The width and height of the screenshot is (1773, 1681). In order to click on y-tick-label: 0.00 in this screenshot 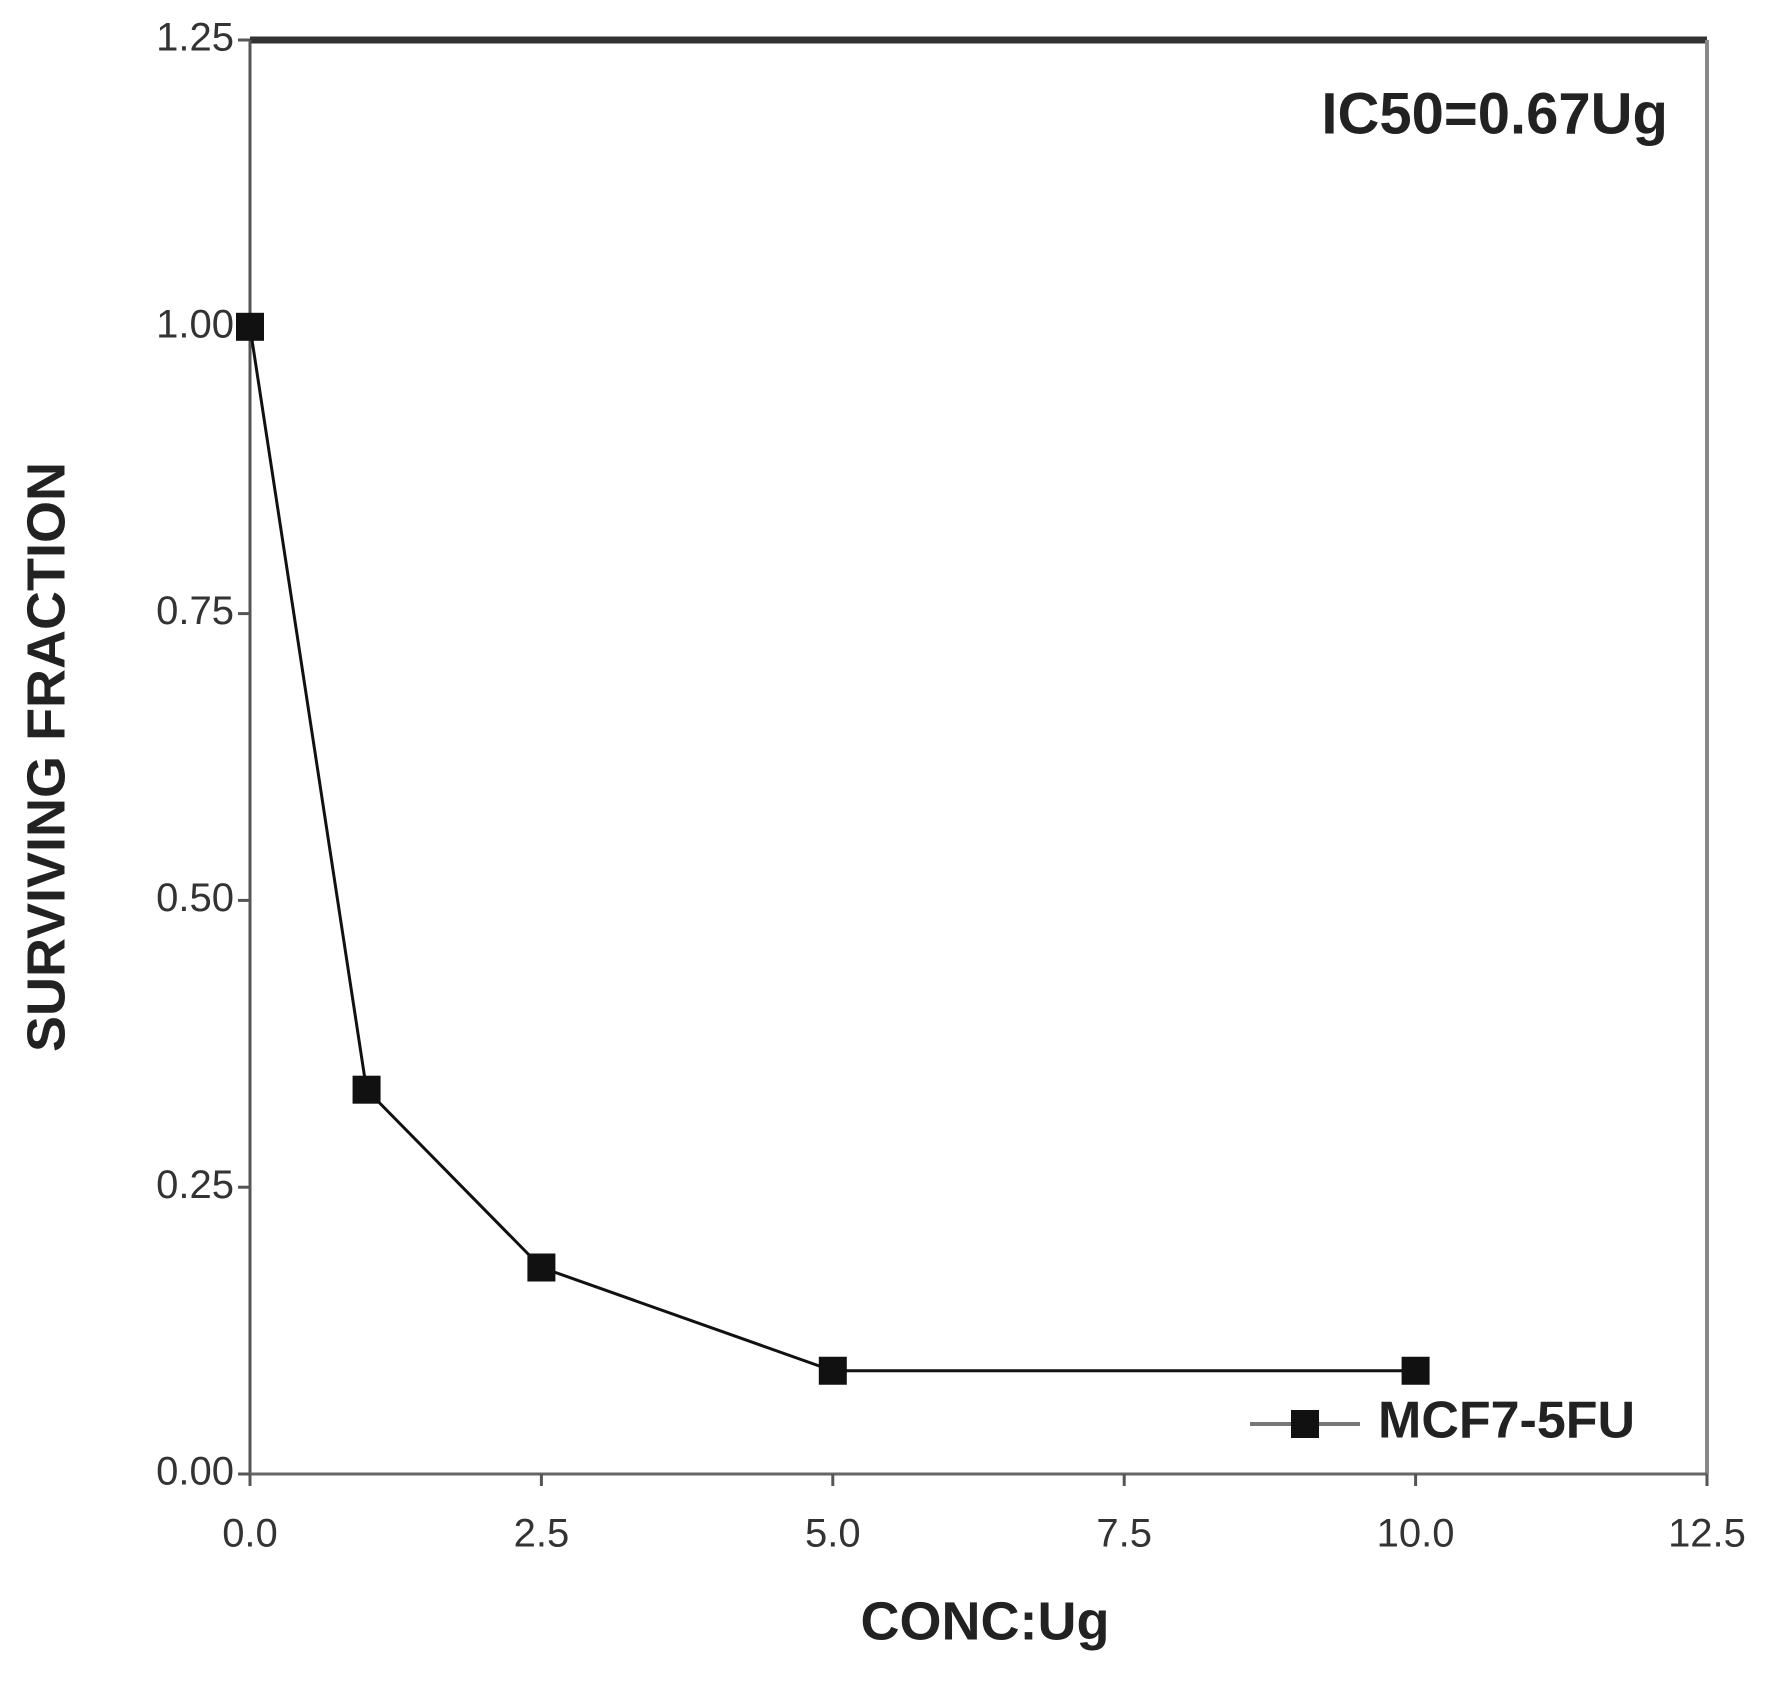, I will do `click(195, 1472)`.